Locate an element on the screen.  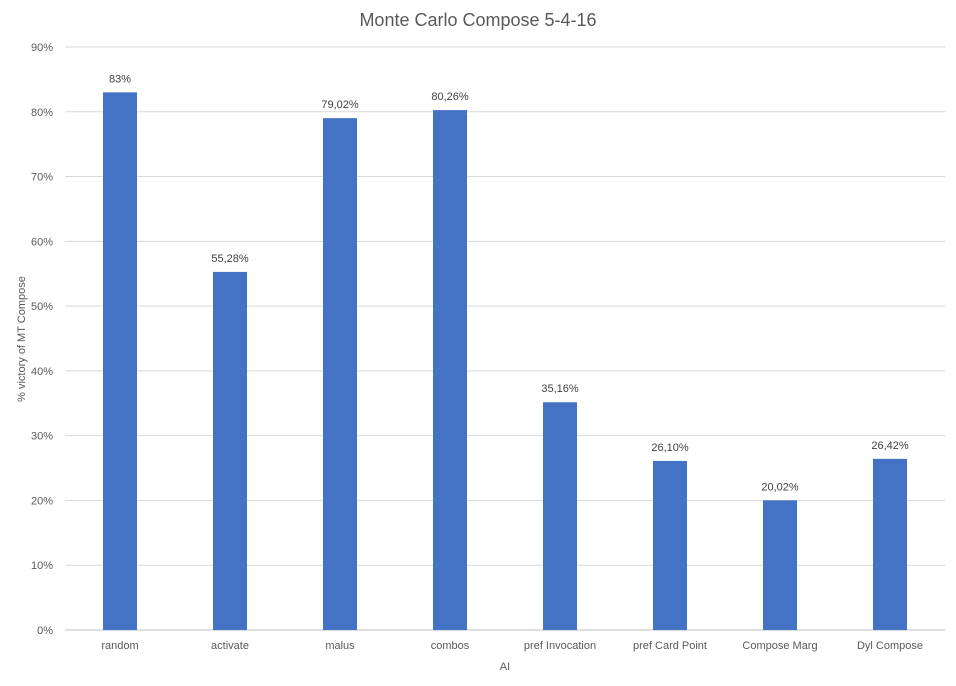
data-label: 83% is located at coordinates (120, 79).